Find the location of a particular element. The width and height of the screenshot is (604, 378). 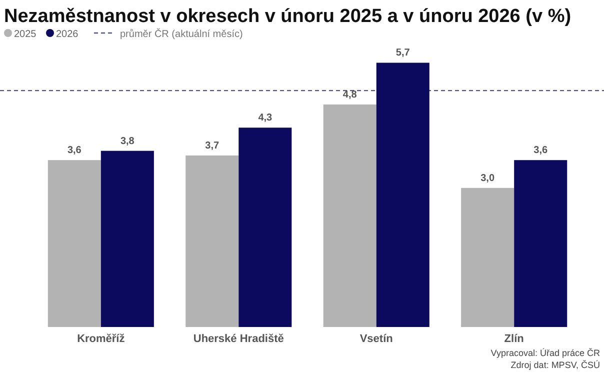

data-label: 5,7 is located at coordinates (403, 53).